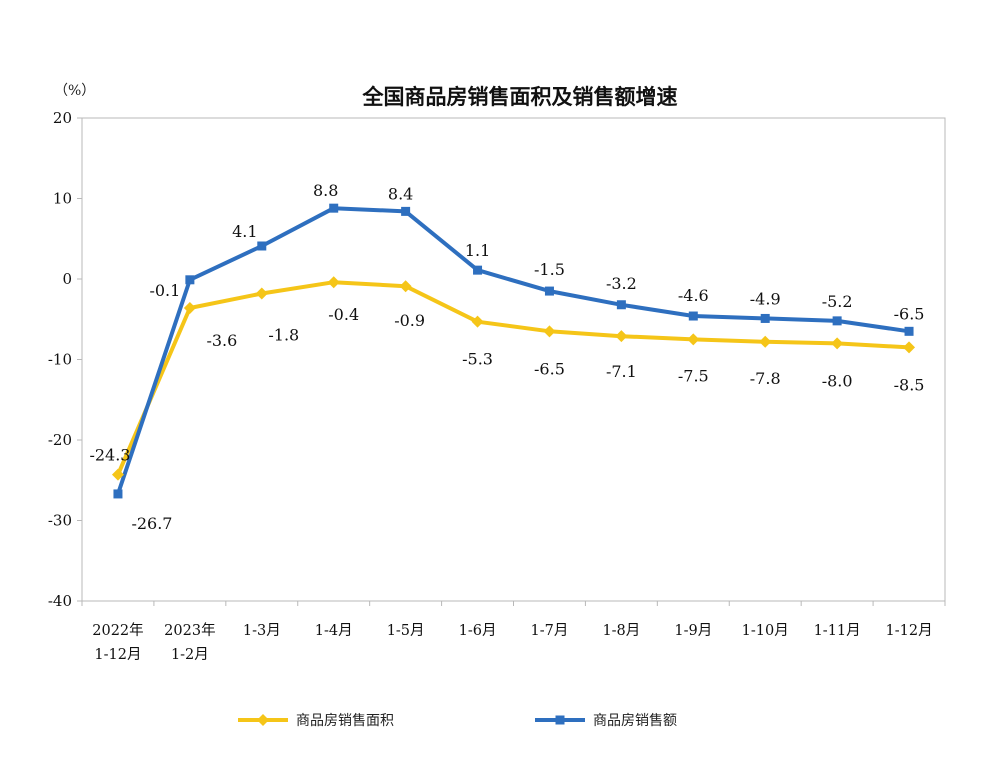 The image size is (999, 763). What do you see at coordinates (283, 334) in the screenshot?
I see `data-label: -1.8` at bounding box center [283, 334].